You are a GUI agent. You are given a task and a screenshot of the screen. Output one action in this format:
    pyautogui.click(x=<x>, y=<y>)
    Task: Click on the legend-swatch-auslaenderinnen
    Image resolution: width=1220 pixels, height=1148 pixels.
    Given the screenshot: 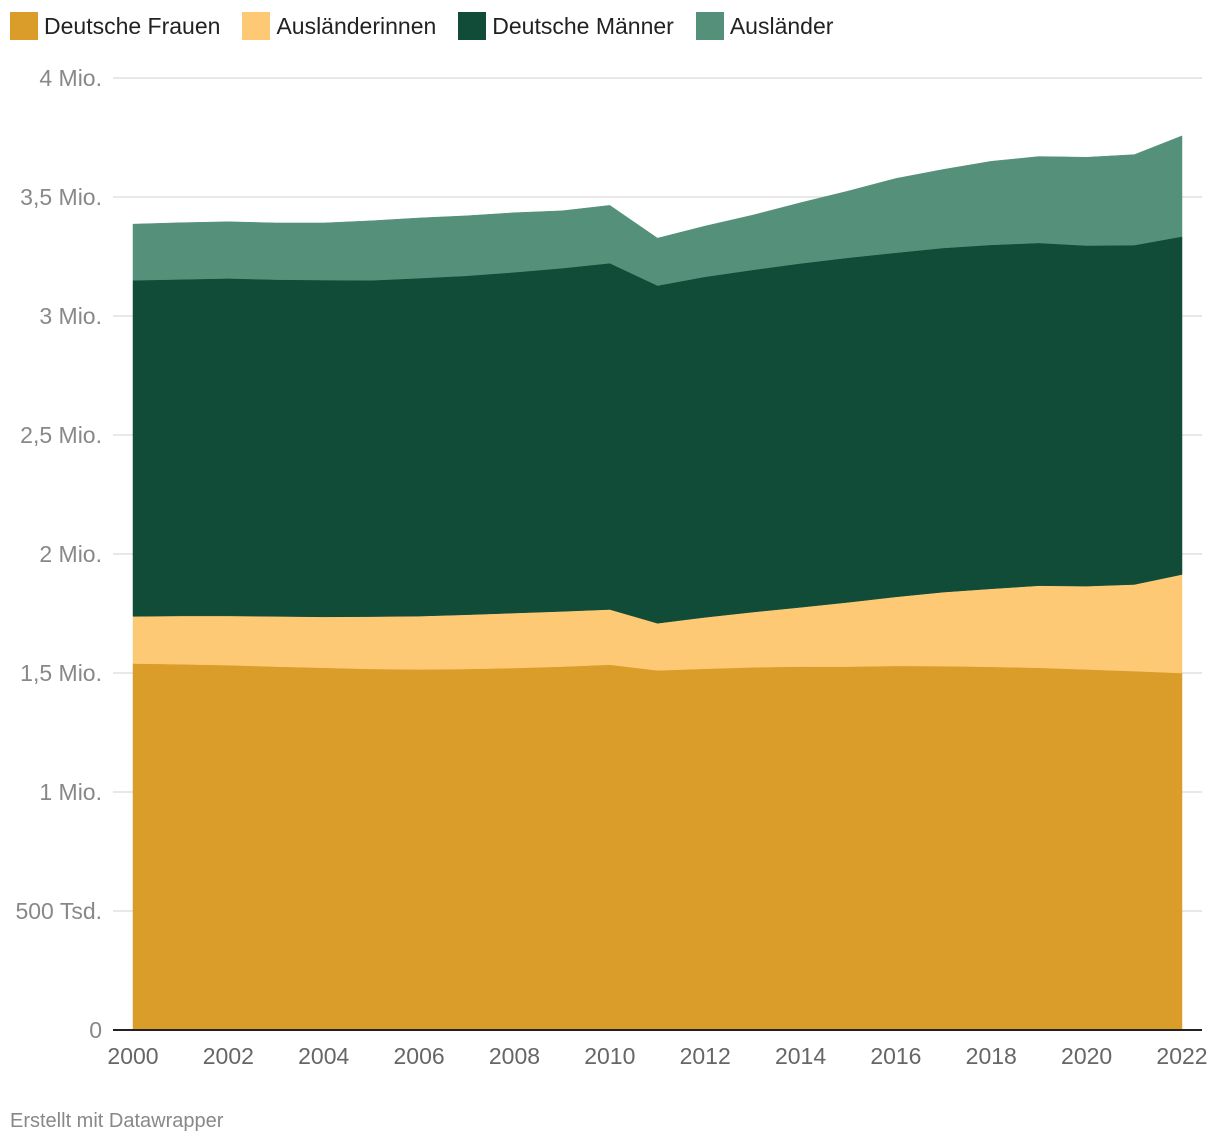 What is the action you would take?
    pyautogui.click(x=256, y=26)
    